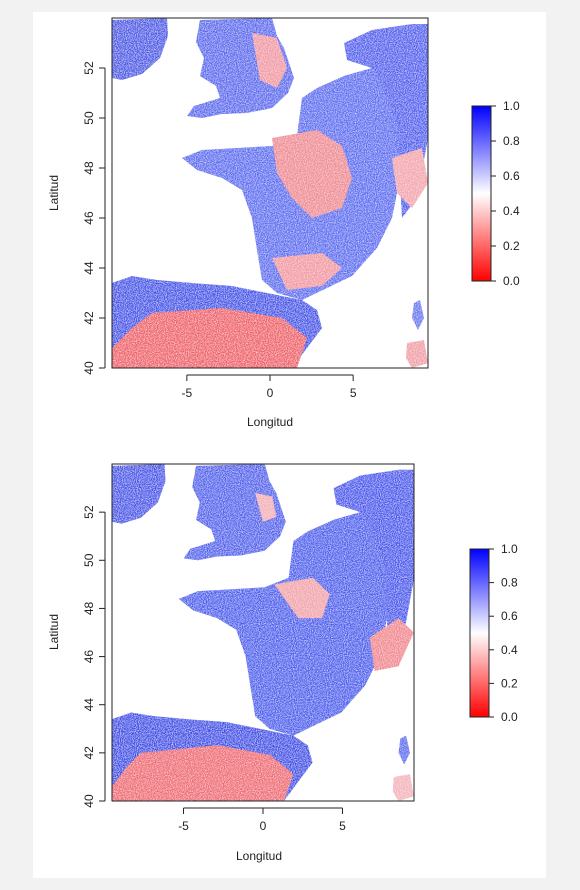 Image resolution: width=580 pixels, height=890 pixels. Describe the element at coordinates (259, 856) in the screenshot. I see `x-axis-label-2: Longitud` at that location.